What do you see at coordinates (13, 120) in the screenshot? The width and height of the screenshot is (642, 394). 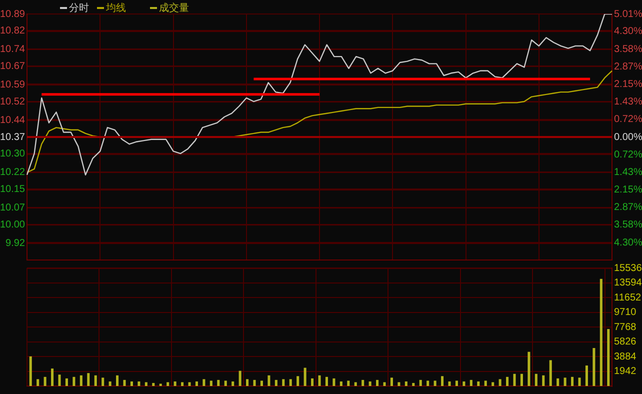 I see `y-tick-label: 10.44` at bounding box center [13, 120].